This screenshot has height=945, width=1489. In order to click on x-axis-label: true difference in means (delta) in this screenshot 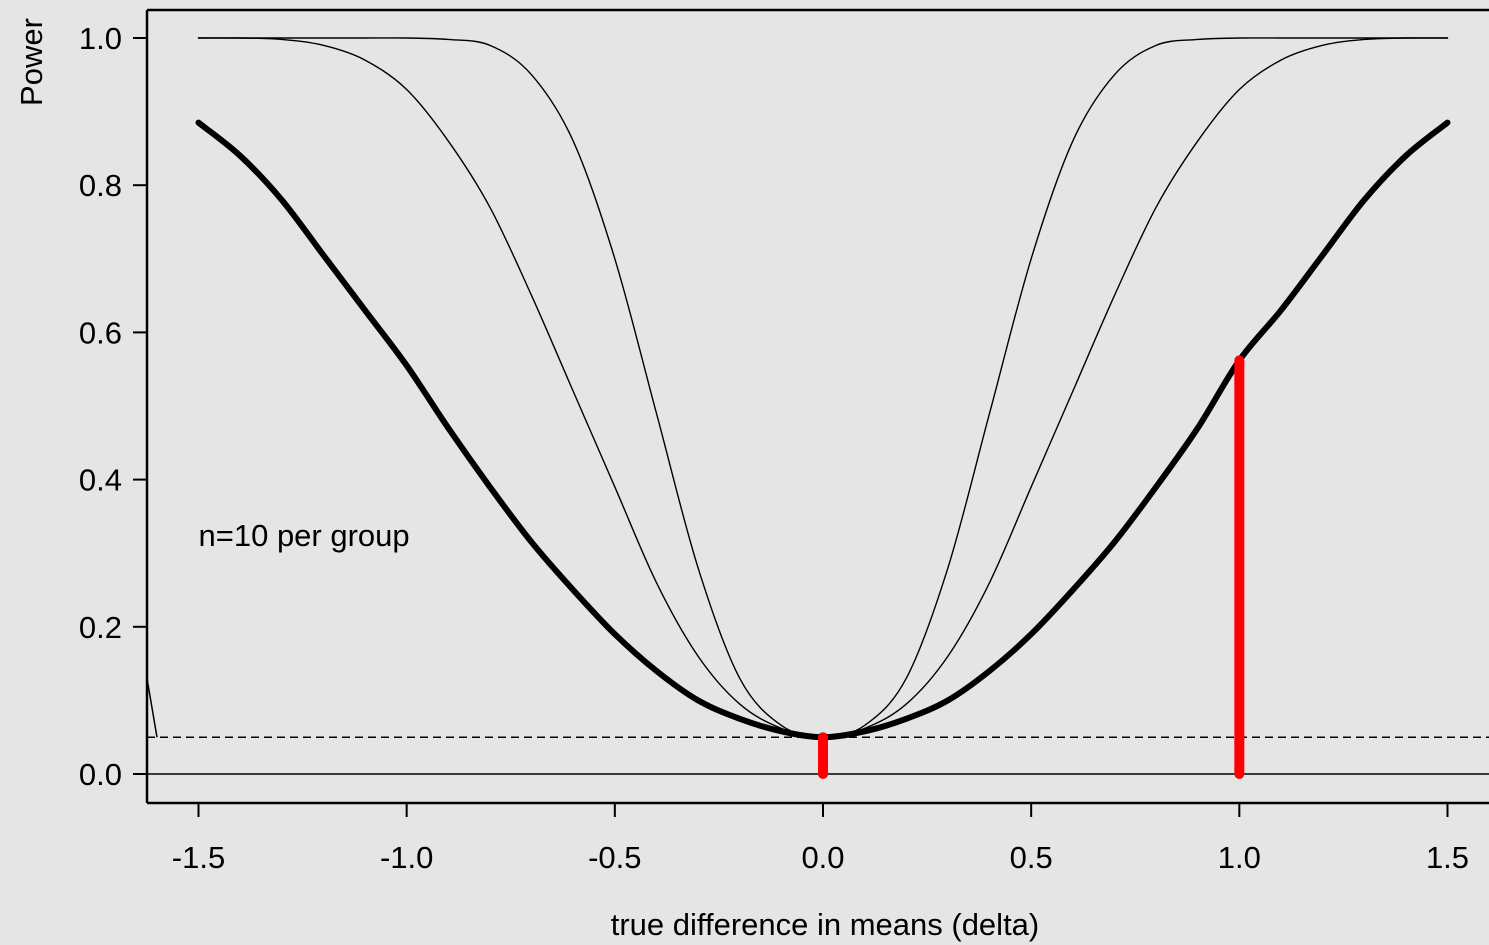, I will do `click(825, 924)`.